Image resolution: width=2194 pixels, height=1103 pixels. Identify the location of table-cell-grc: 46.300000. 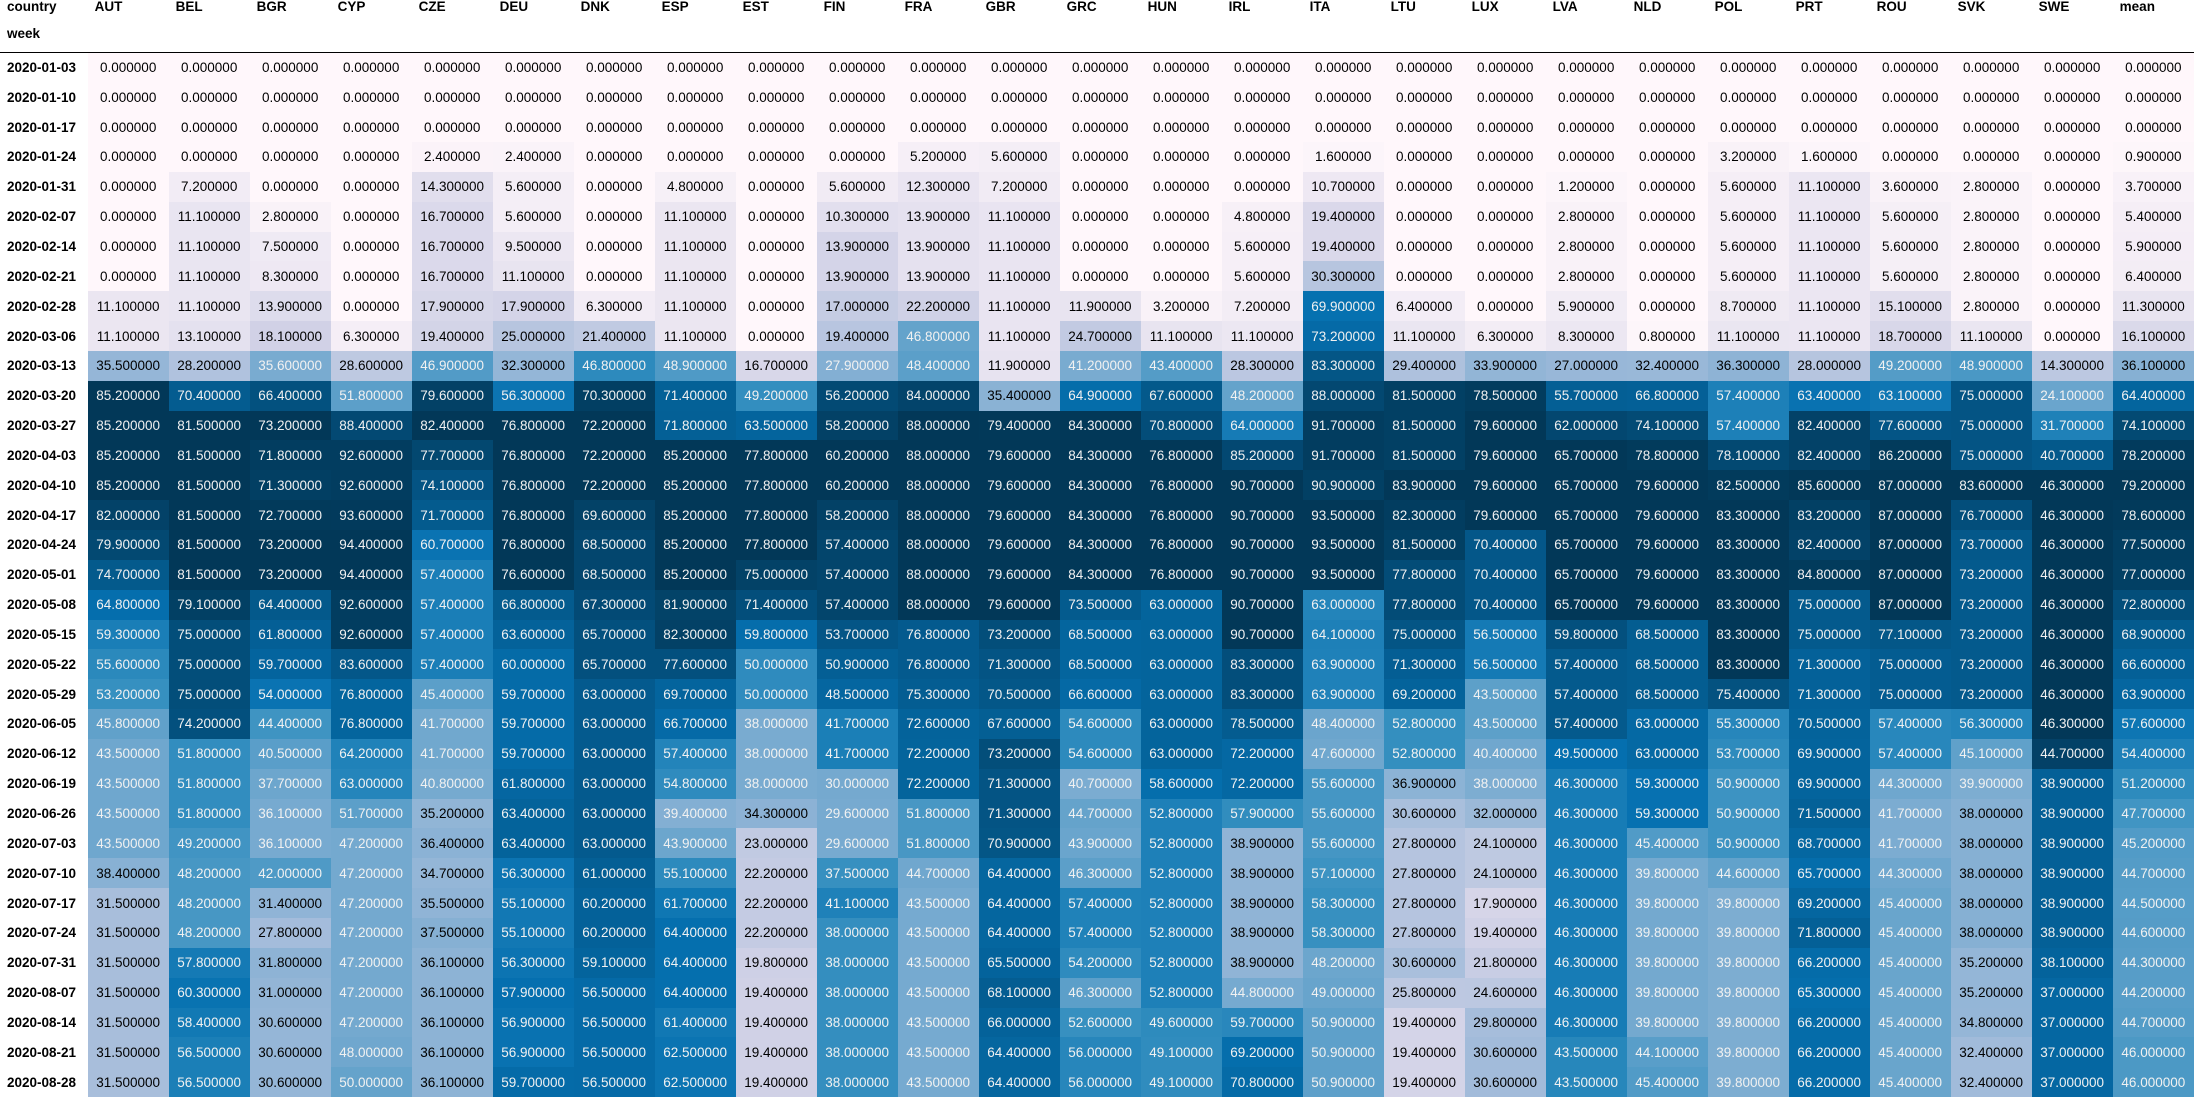
(1100, 992).